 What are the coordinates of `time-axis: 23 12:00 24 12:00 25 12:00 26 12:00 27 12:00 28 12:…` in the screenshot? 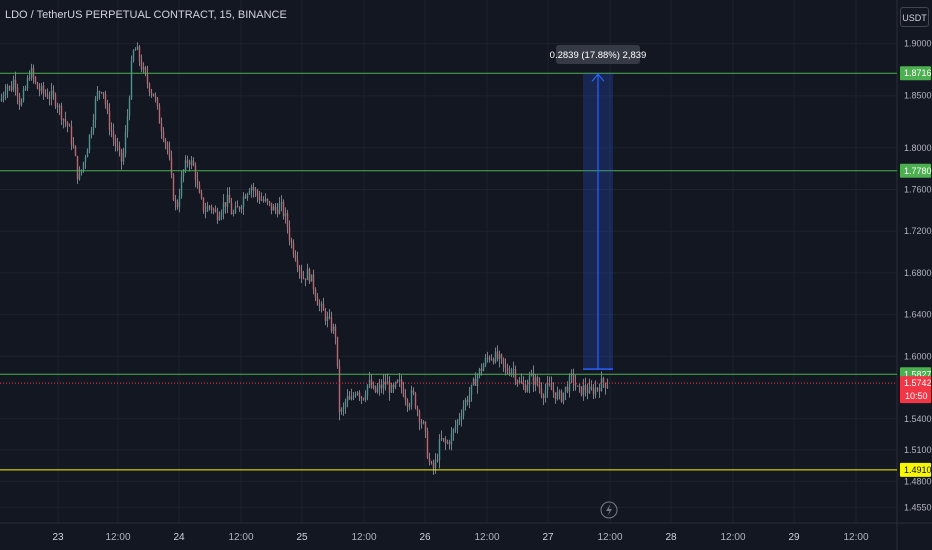 It's located at (460, 537).